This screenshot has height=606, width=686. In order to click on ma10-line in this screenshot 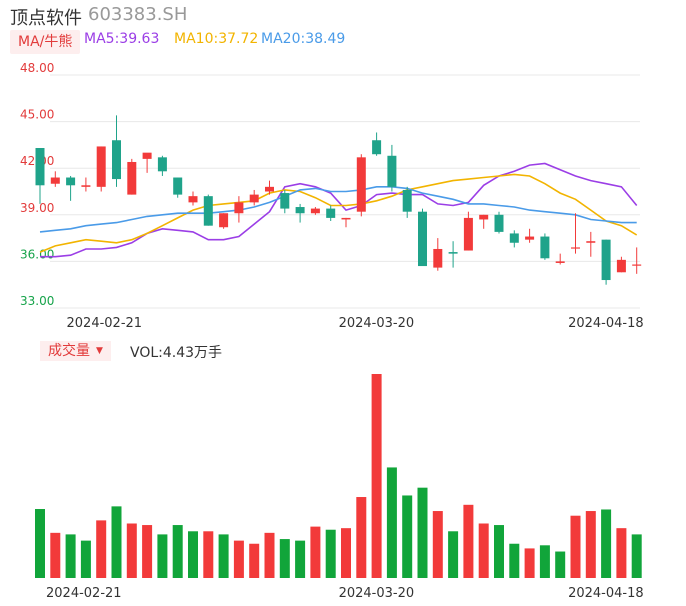, I will do `click(338, 213)`.